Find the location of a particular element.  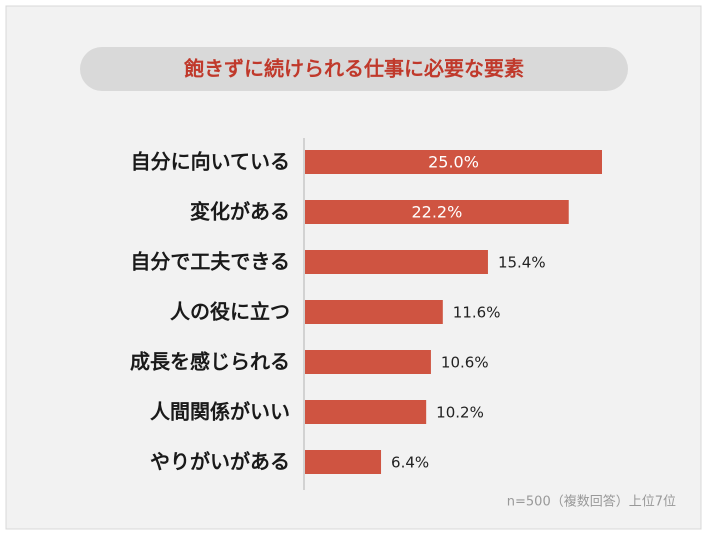

value-label: 11.6% is located at coordinates (477, 313).